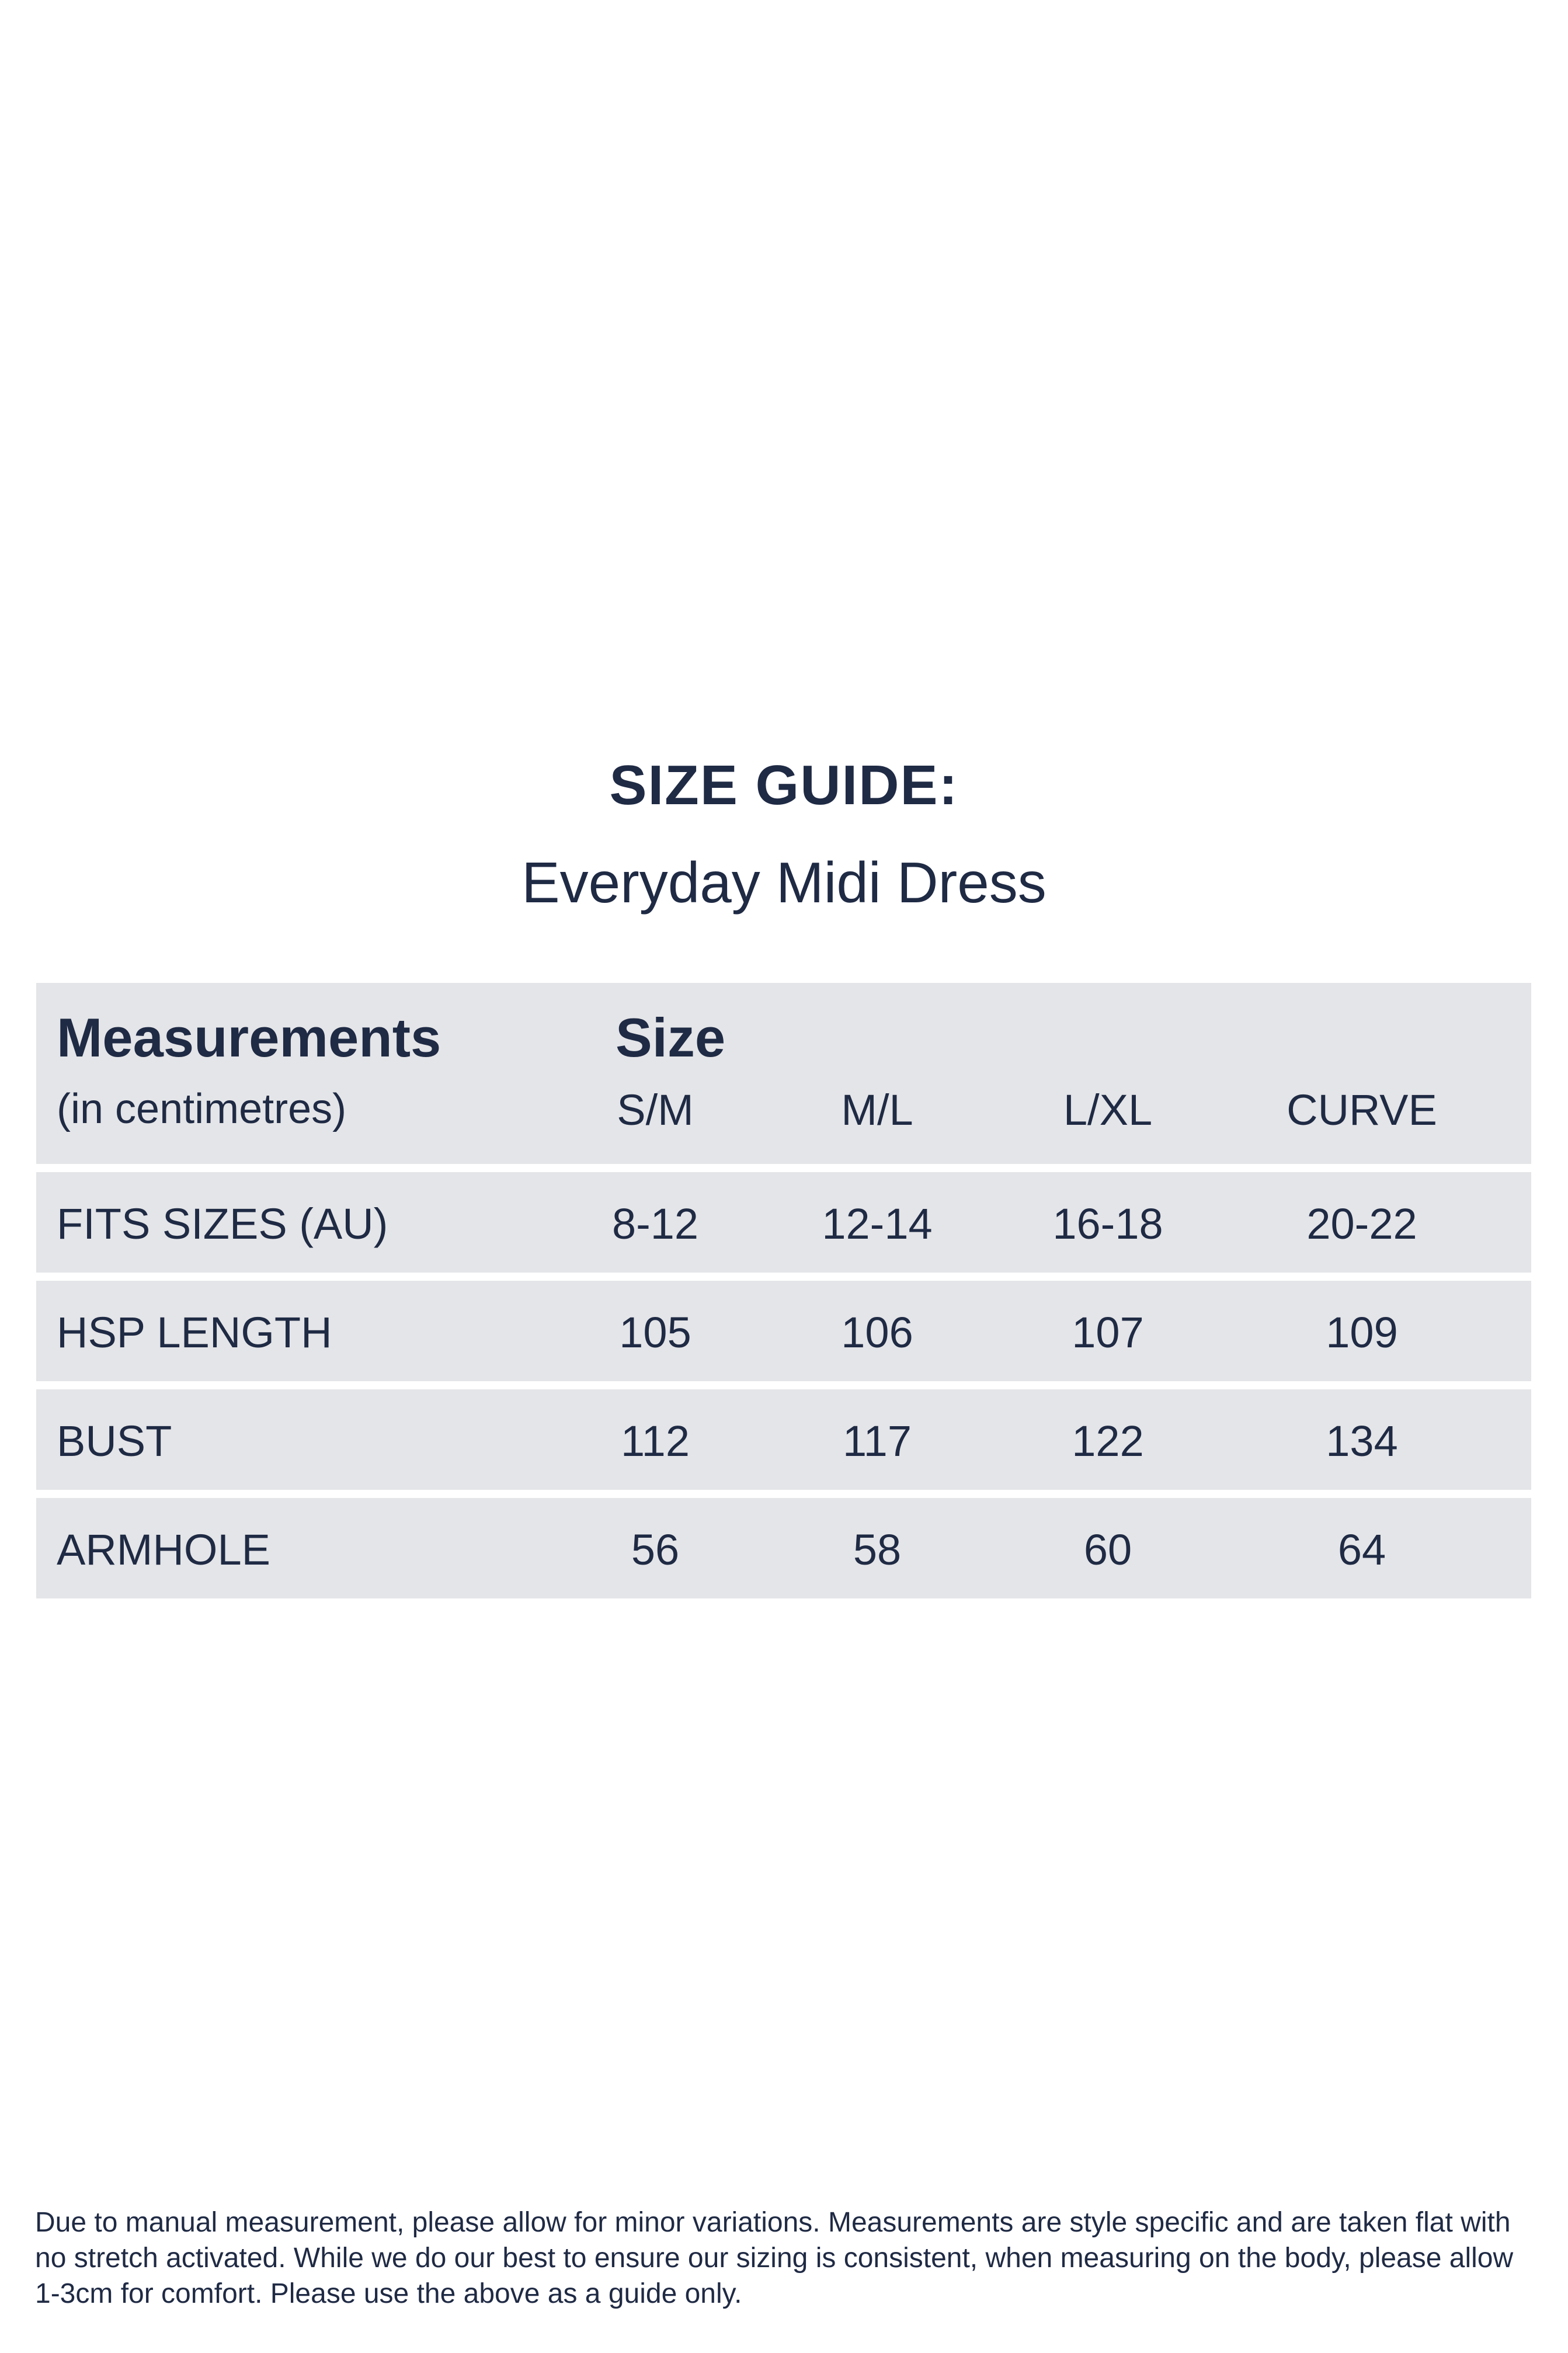 Image resolution: width=1568 pixels, height=2353 pixels. What do you see at coordinates (655, 1224) in the screenshot?
I see `table-cell: 8-12` at bounding box center [655, 1224].